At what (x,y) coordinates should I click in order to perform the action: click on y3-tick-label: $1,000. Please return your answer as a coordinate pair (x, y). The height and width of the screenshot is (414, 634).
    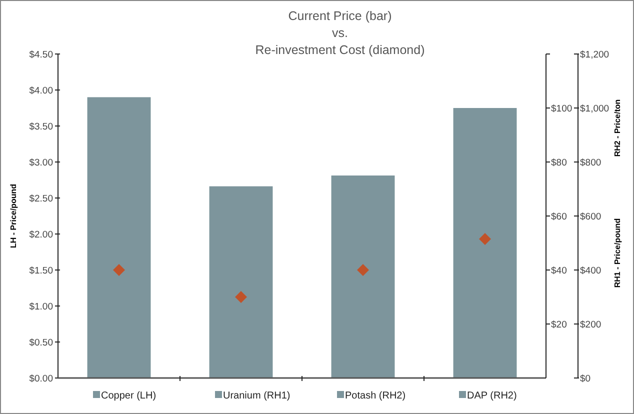
    Looking at the image, I should click on (595, 109).